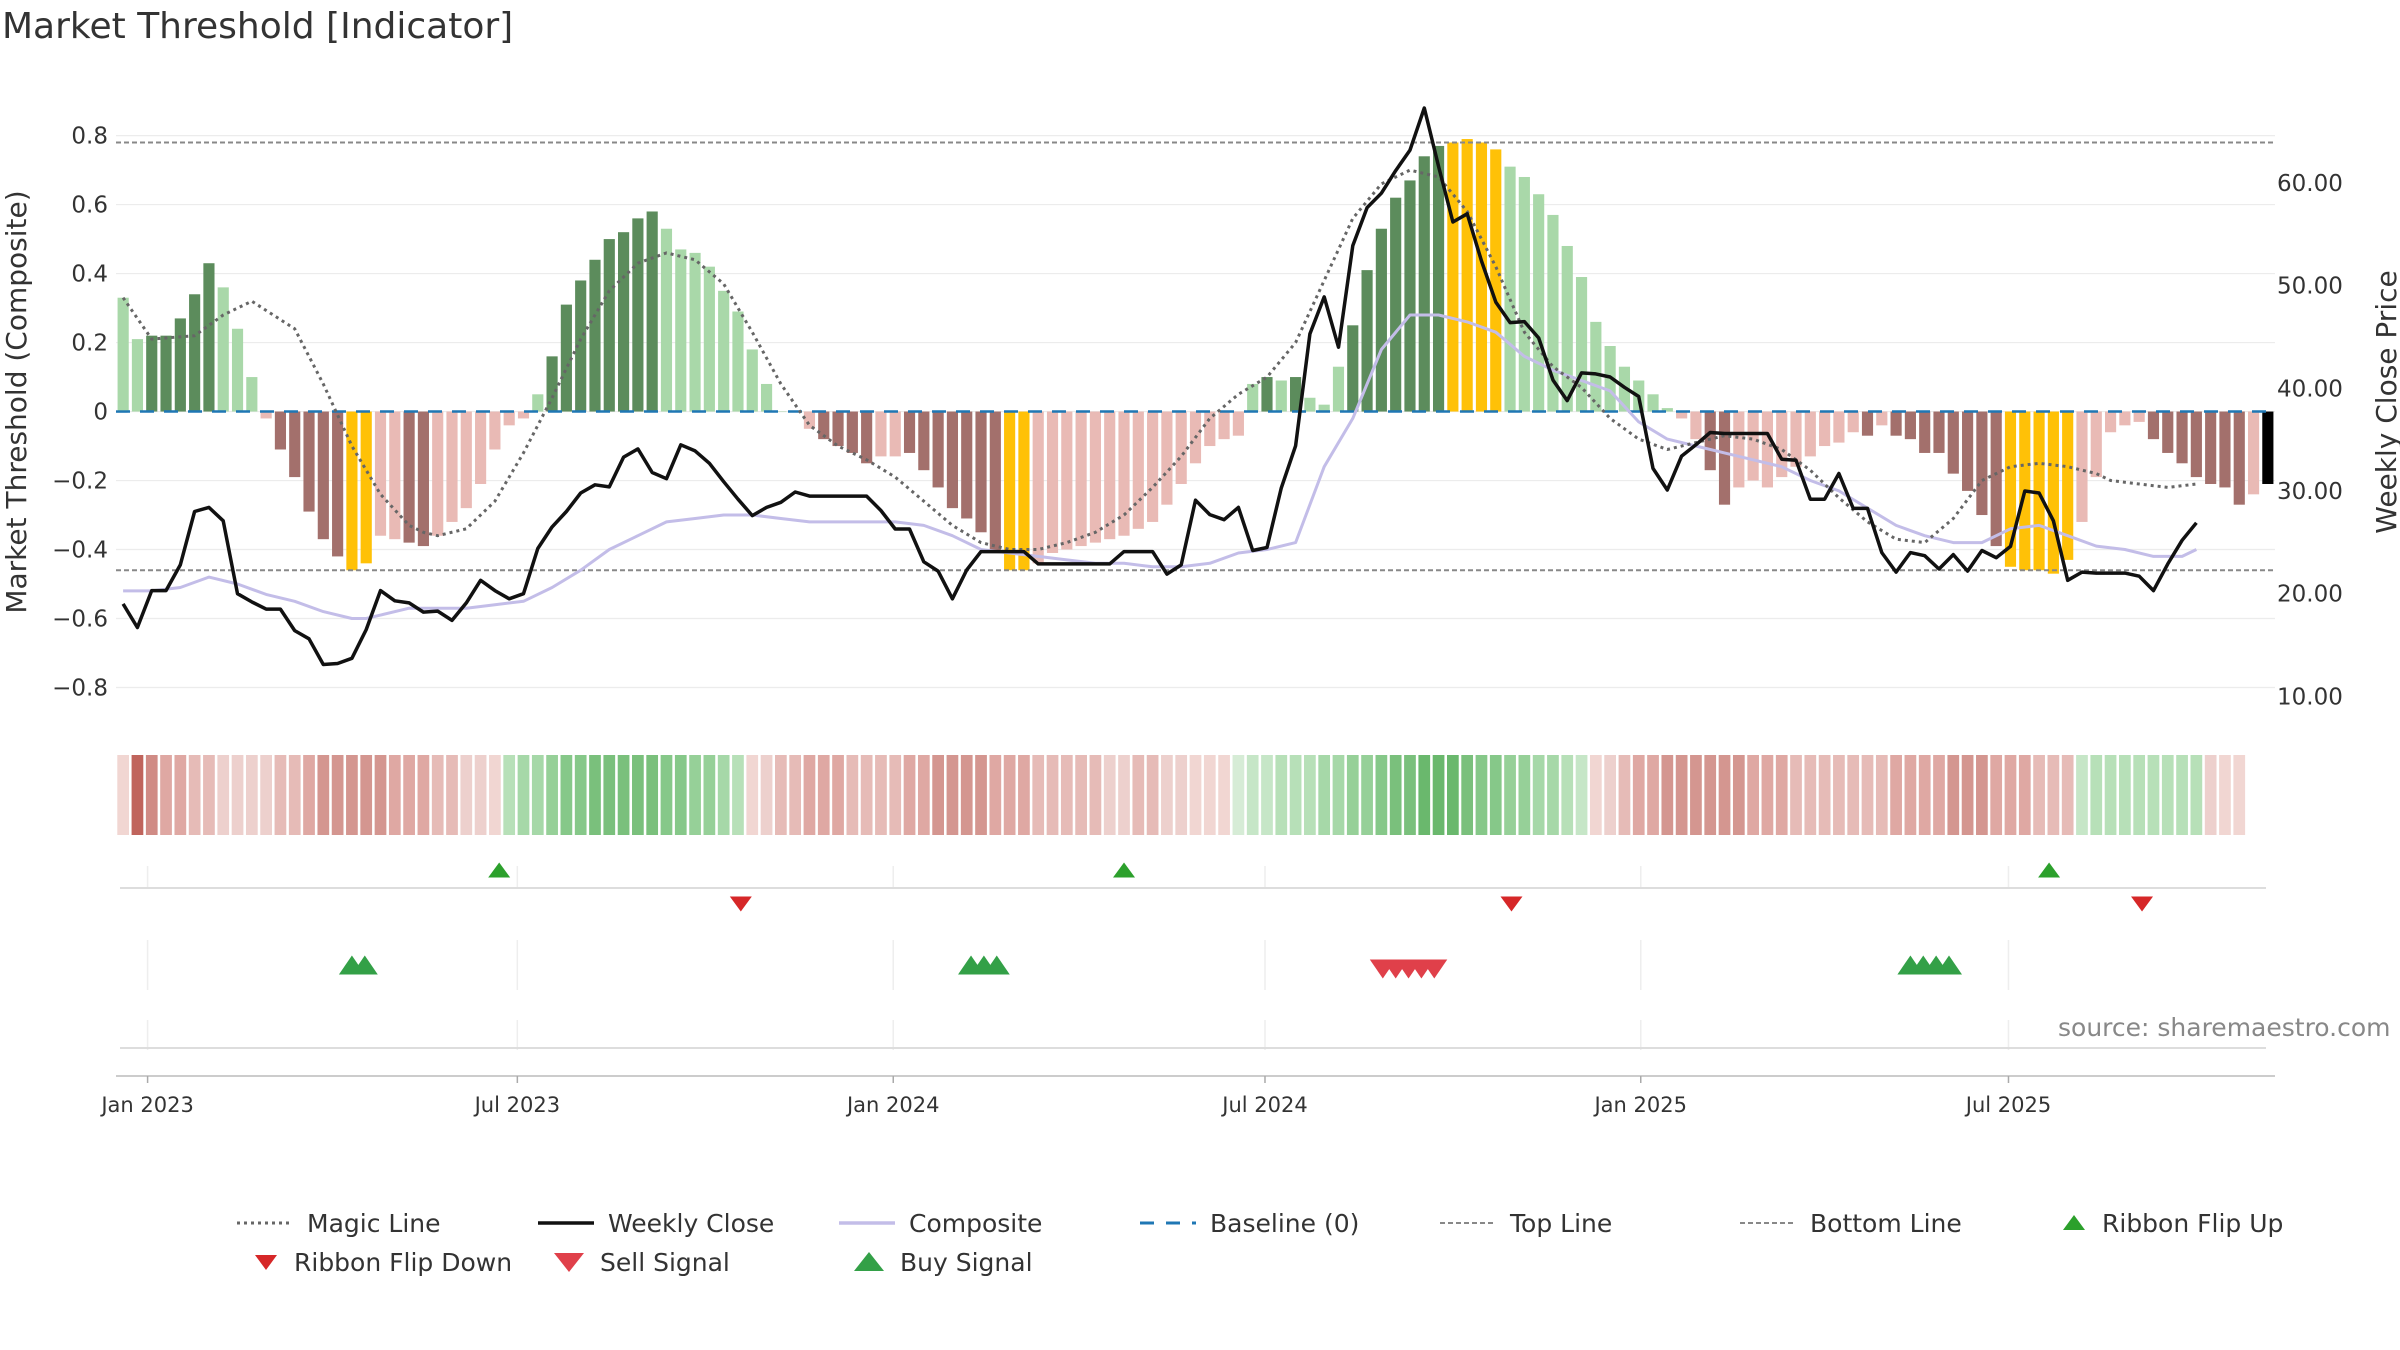 This screenshot has width=2400, height=1350. Describe the element at coordinates (2310, 184) in the screenshot. I see `y2-tick-label: 60.00` at that location.